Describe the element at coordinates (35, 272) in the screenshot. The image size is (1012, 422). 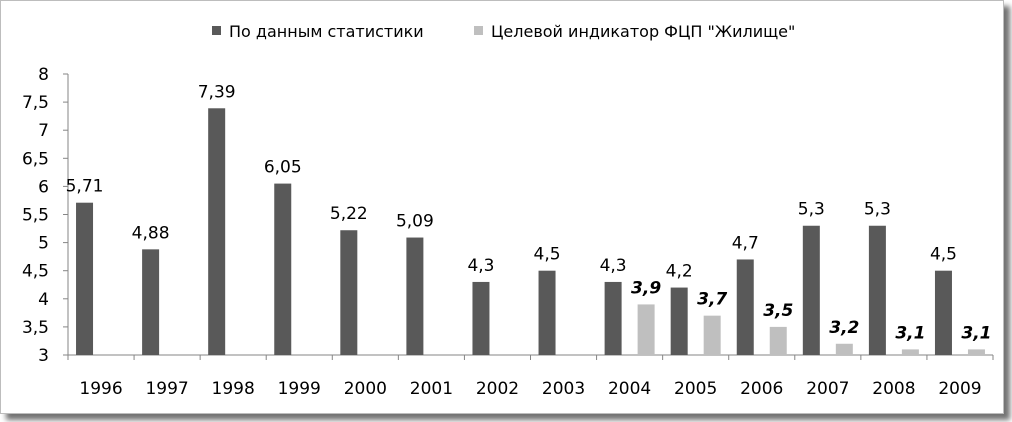
I see `y-tick-label: 4,5` at that location.